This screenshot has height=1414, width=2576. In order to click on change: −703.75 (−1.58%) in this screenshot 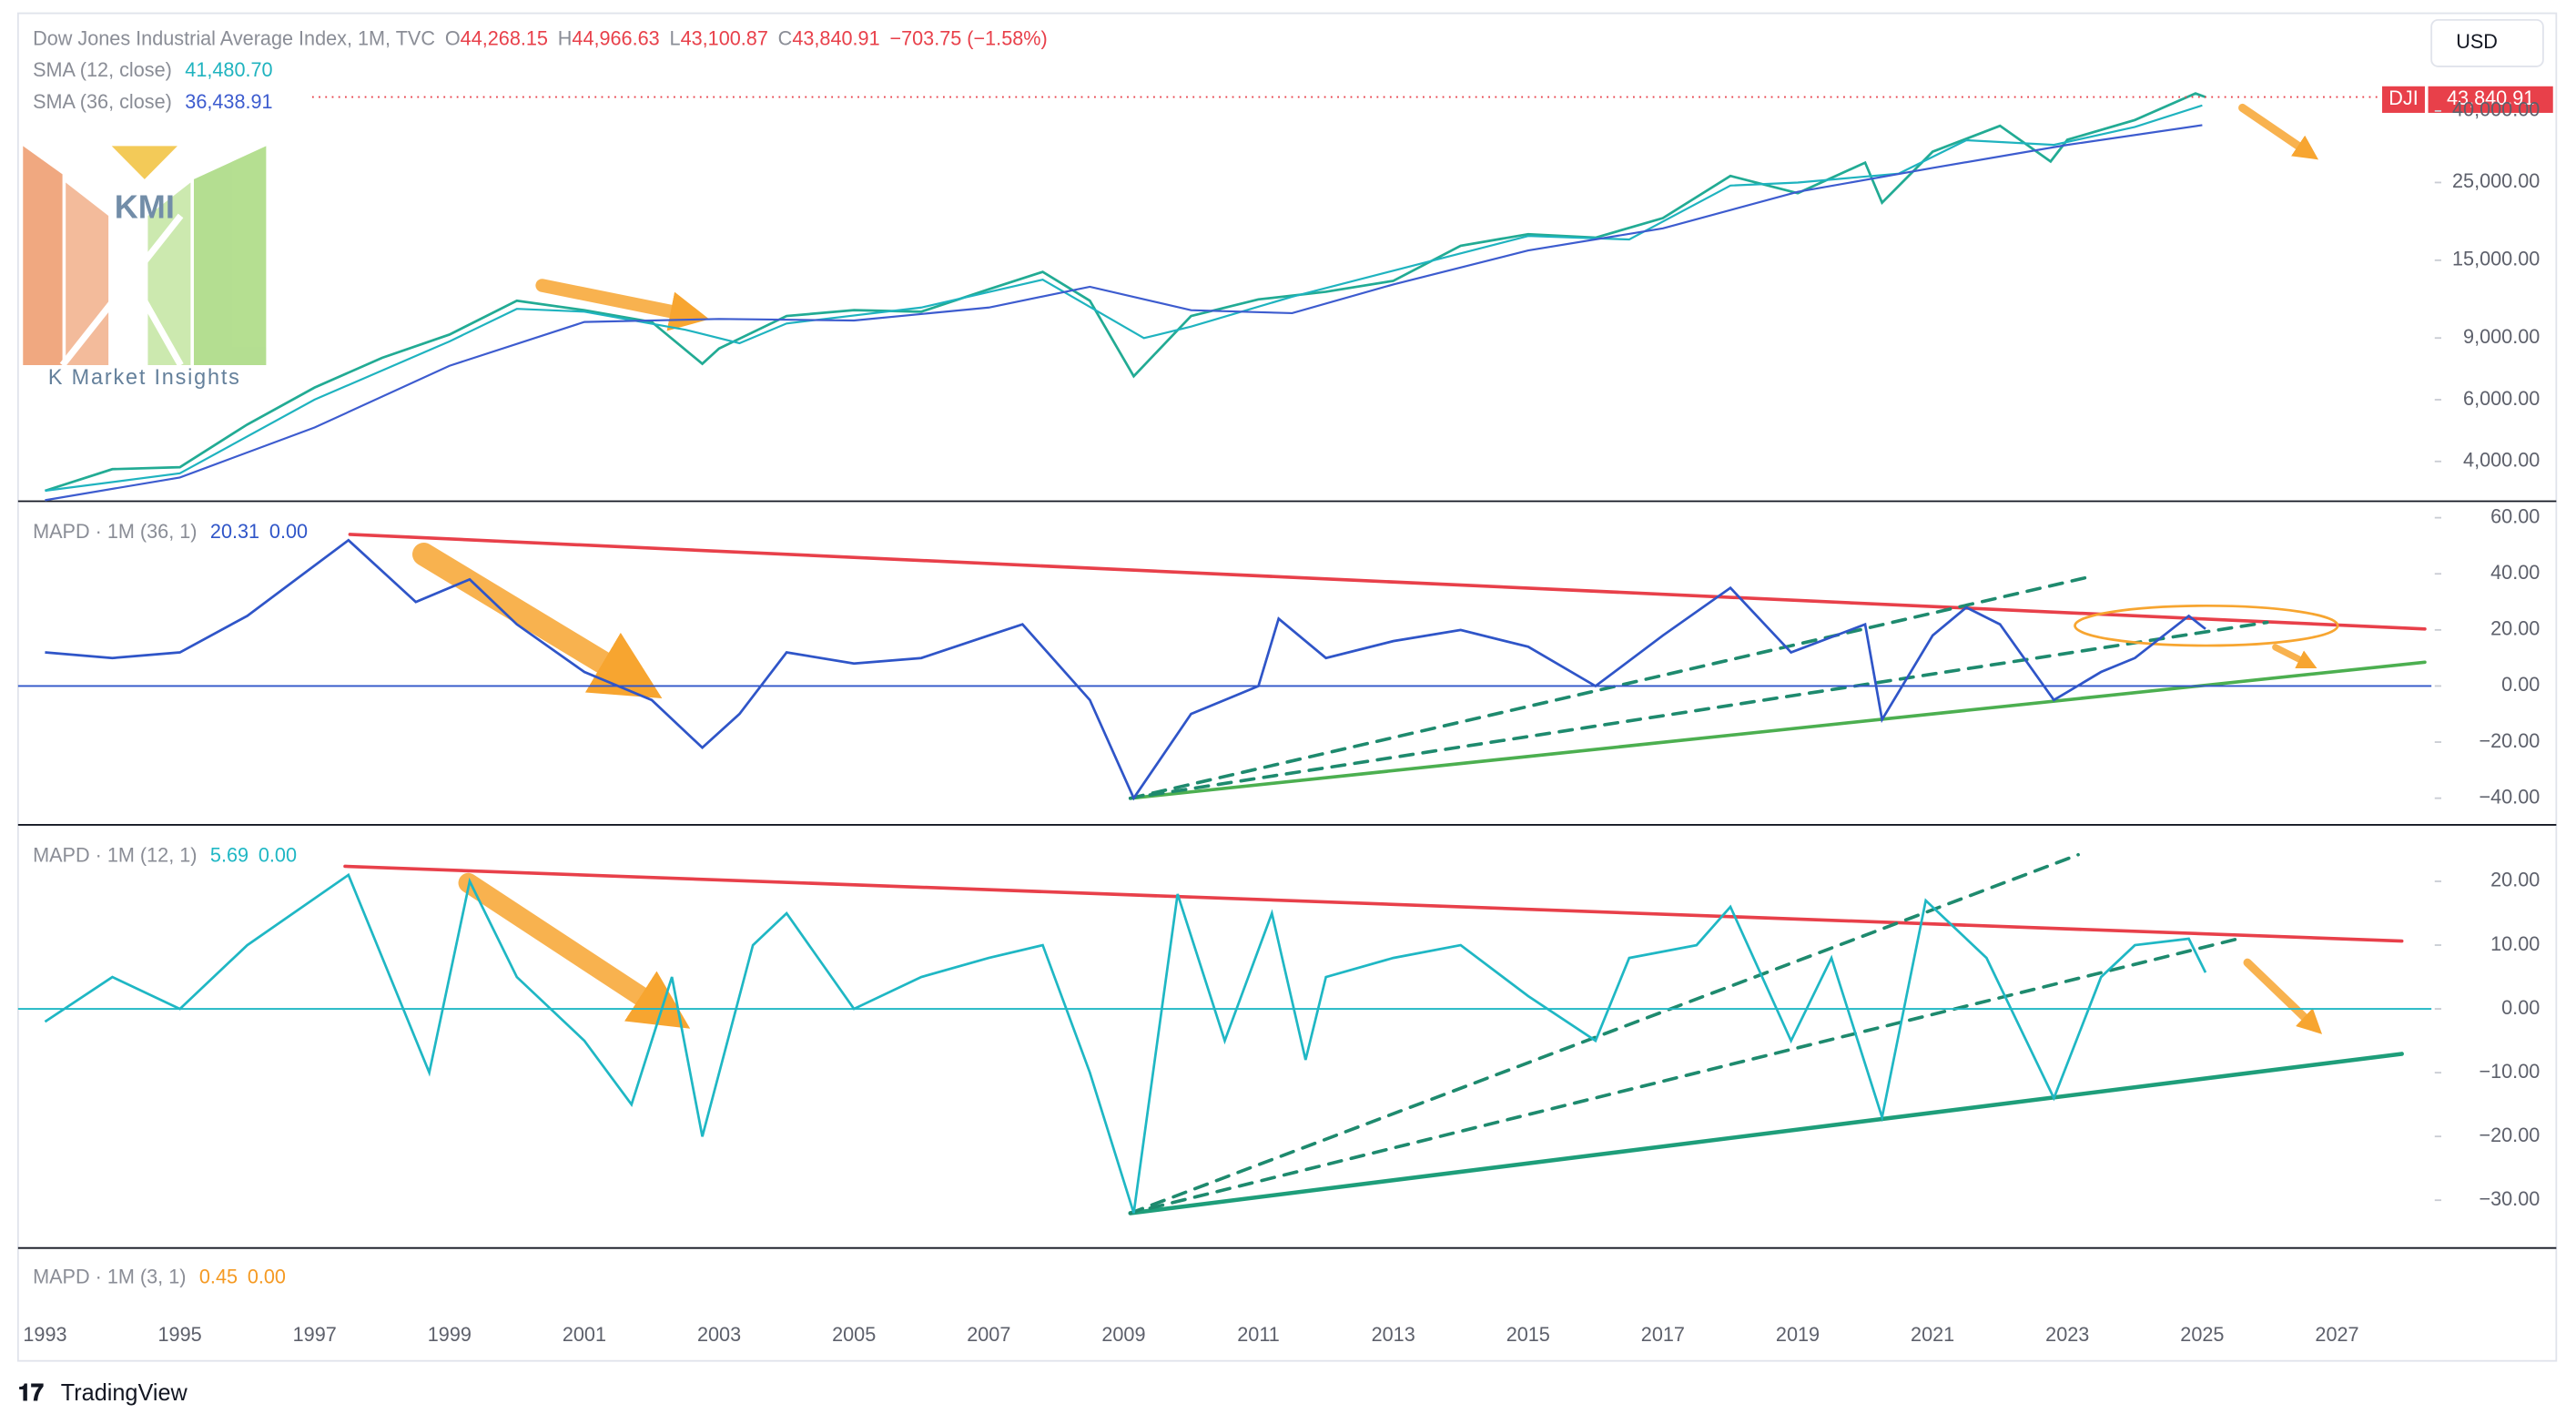, I will do `click(968, 37)`.